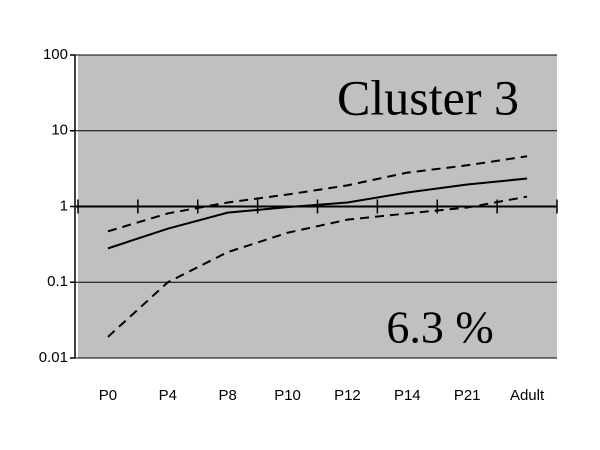  I want to click on x-tick-label: P0, so click(108, 395).